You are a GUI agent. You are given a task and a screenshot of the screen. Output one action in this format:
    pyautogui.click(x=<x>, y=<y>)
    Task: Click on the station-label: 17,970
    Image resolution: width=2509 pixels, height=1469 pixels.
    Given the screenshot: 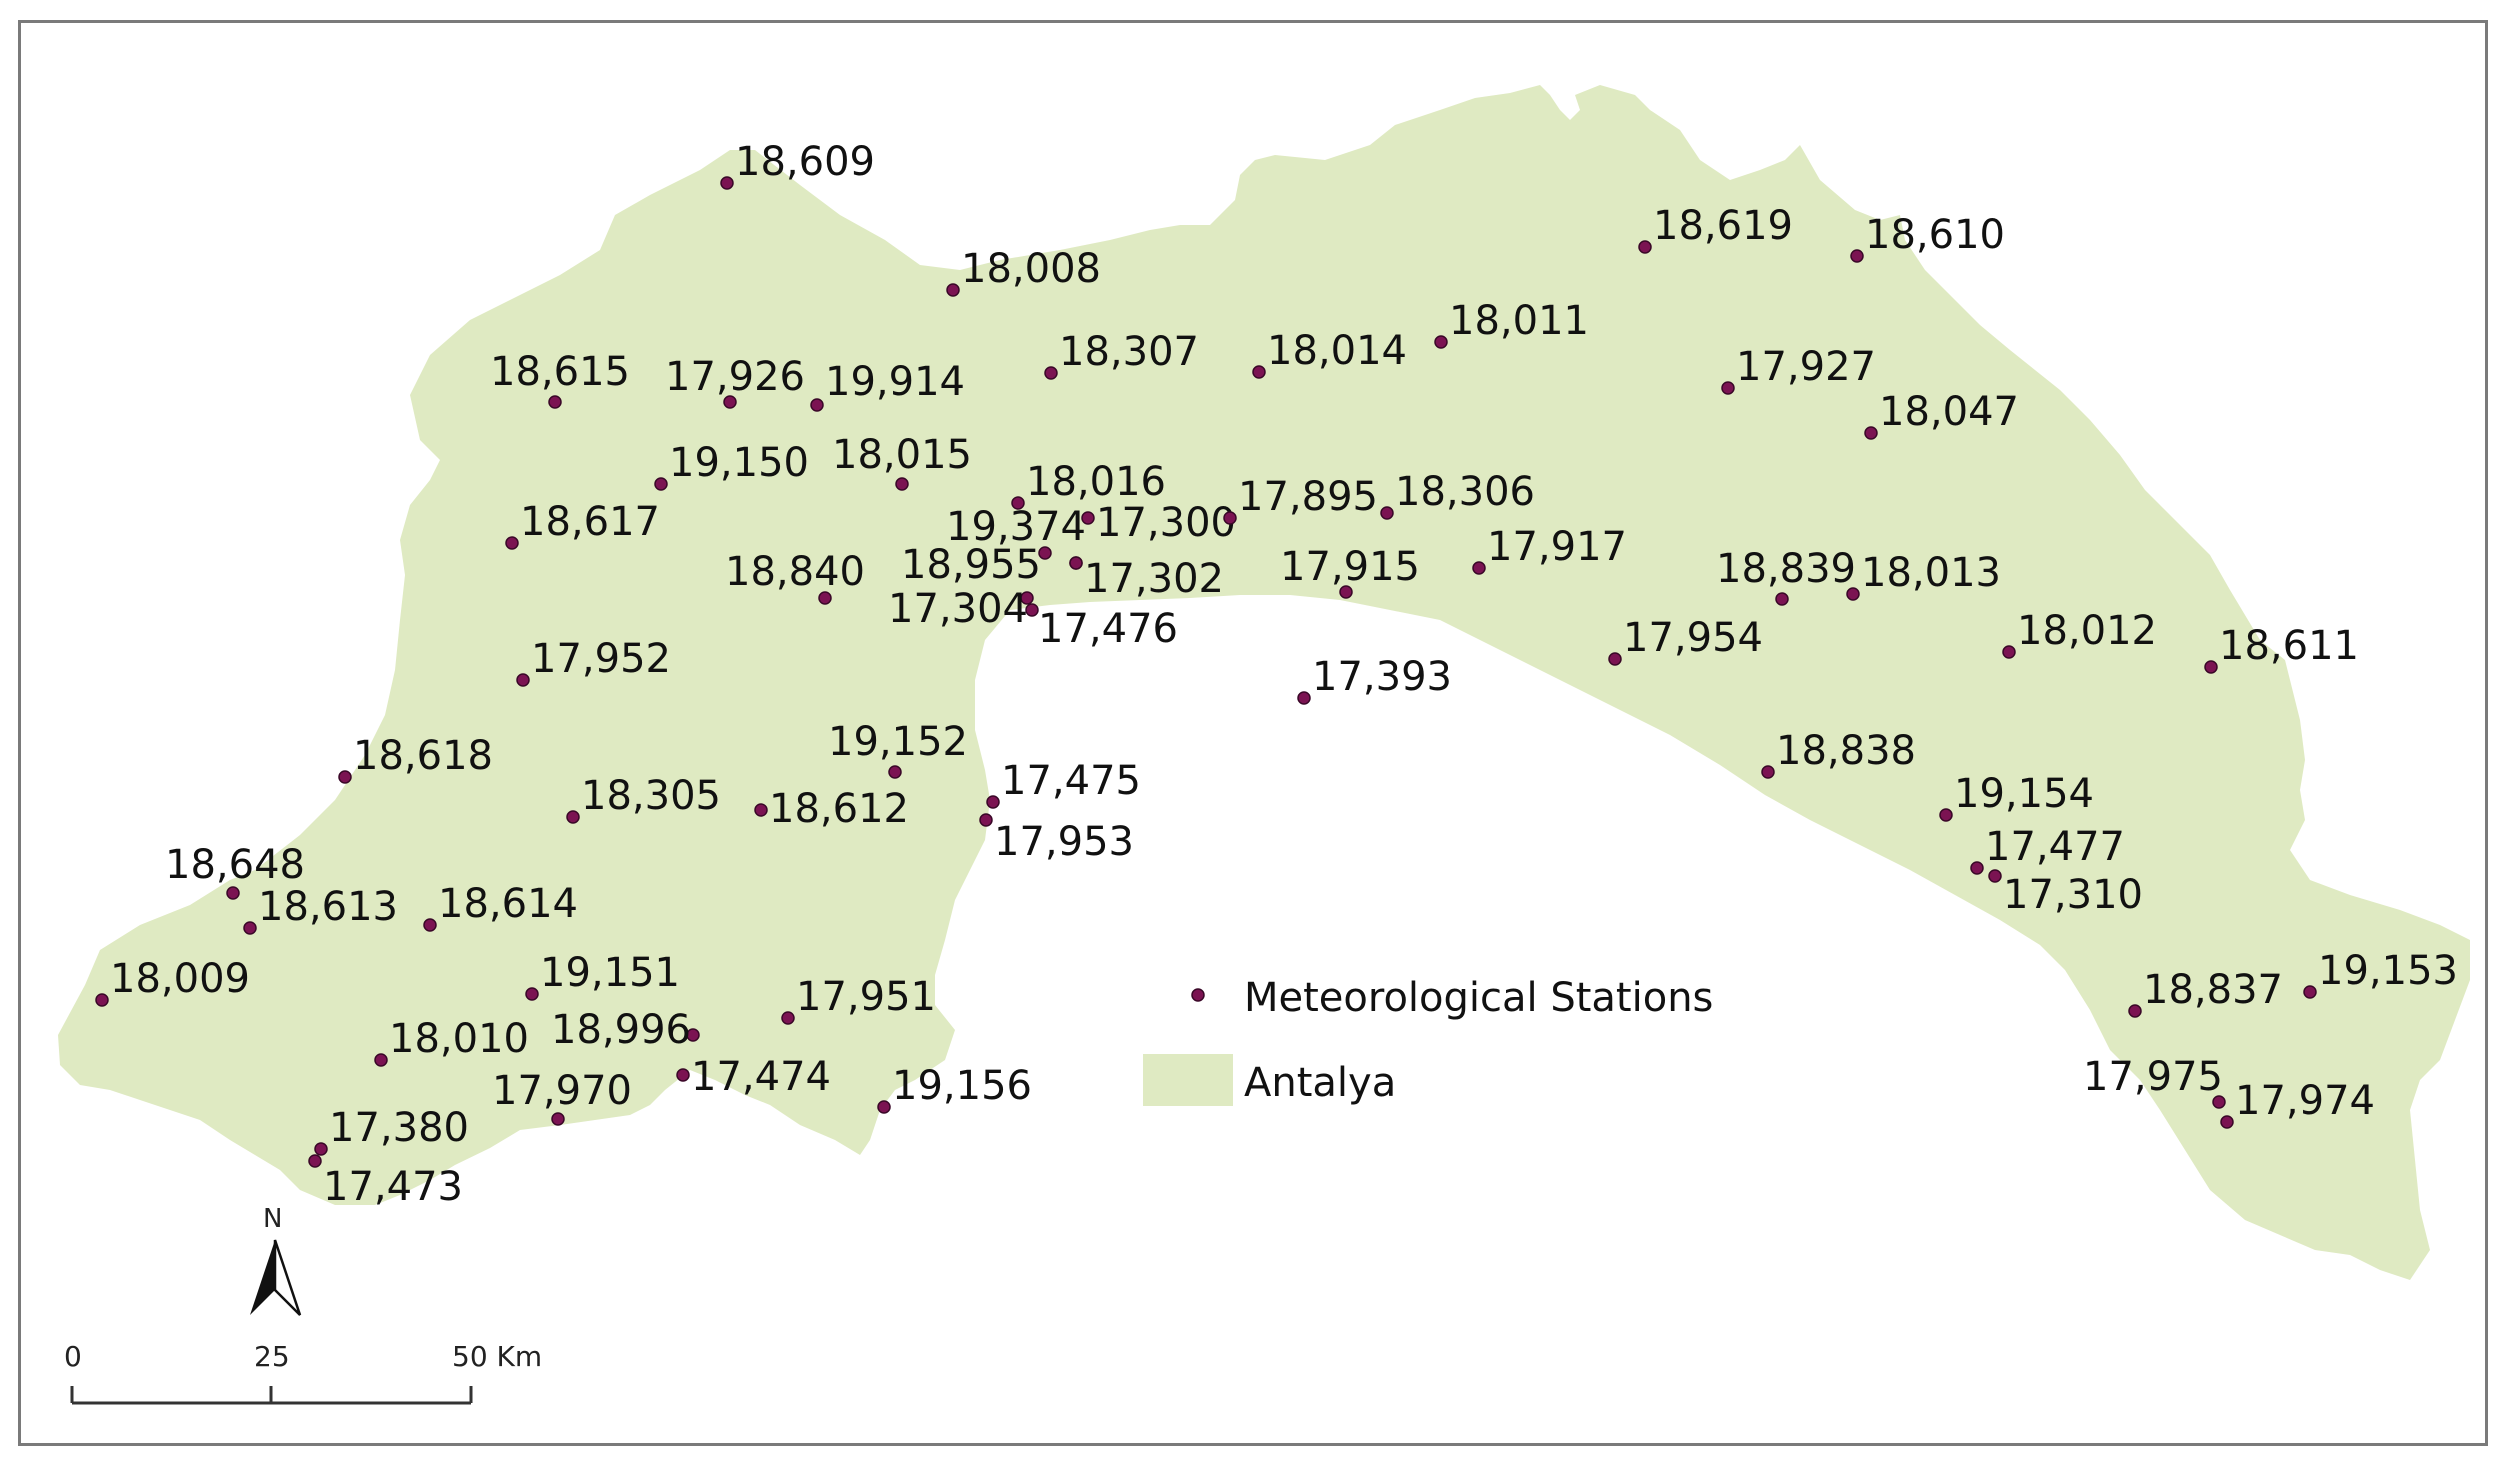 What is the action you would take?
    pyautogui.click(x=562, y=1091)
    